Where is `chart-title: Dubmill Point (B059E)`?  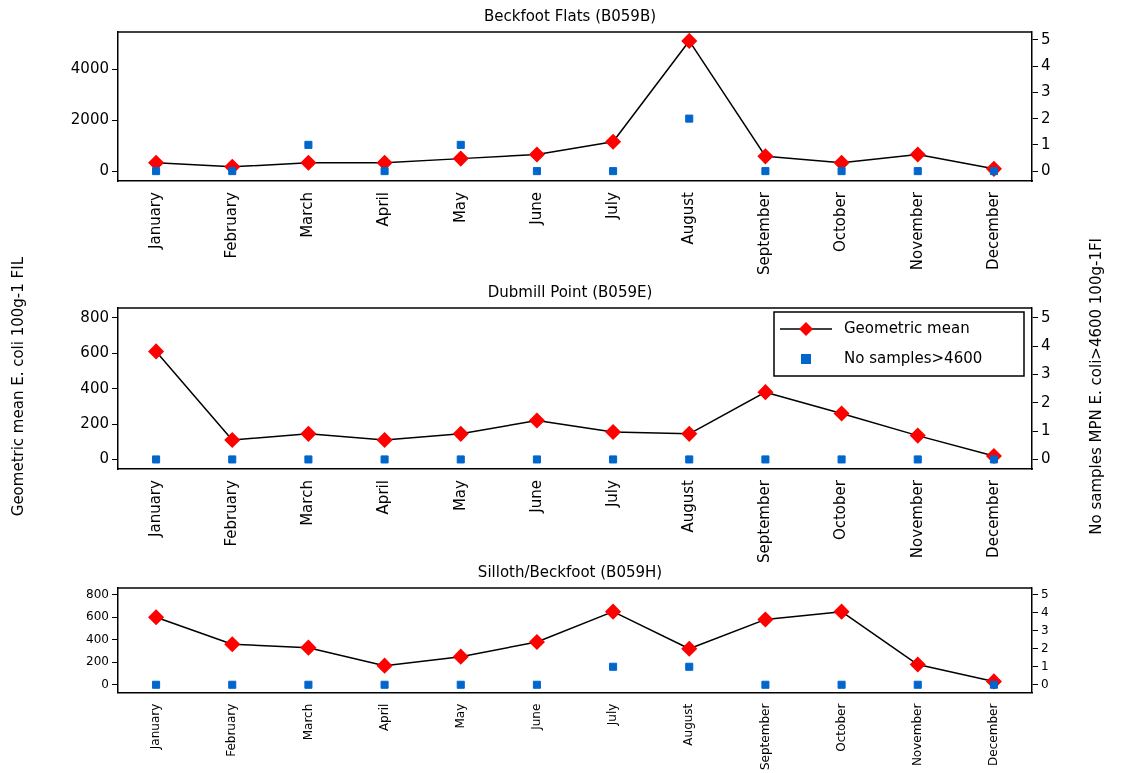
chart-title: Dubmill Point (B059E) is located at coordinates (570, 291).